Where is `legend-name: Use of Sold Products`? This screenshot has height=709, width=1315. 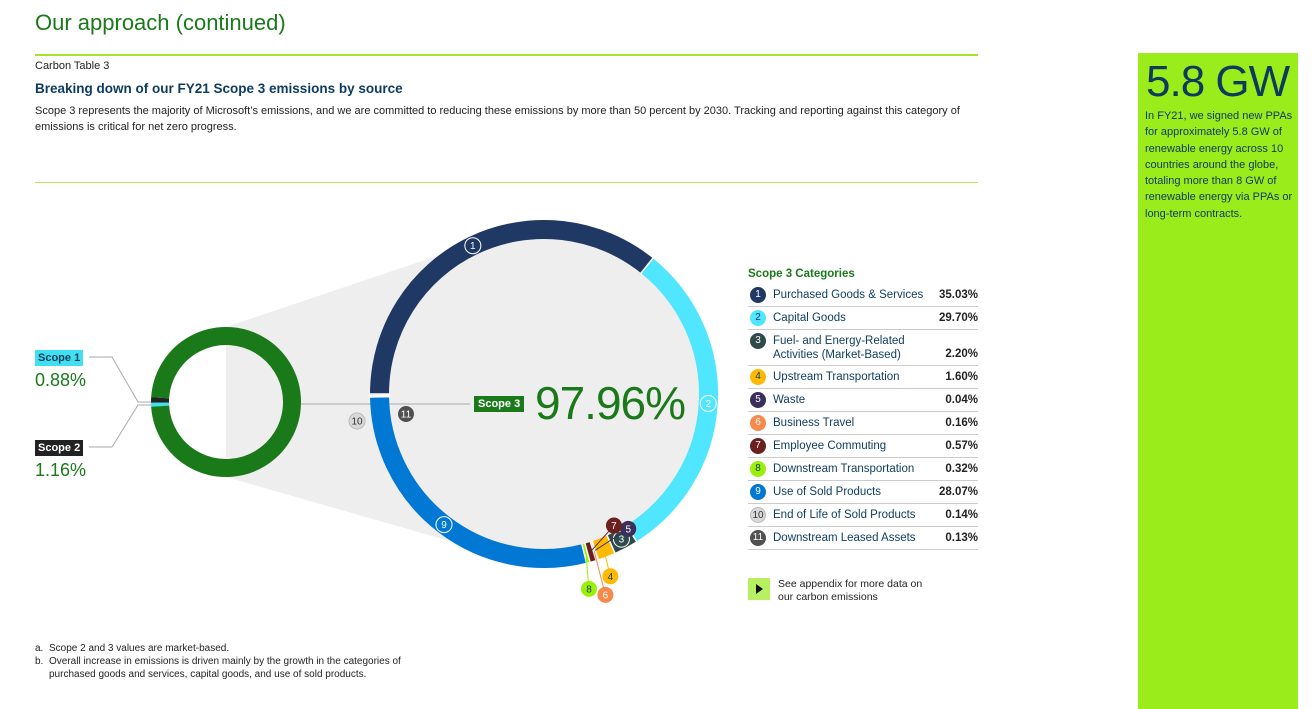 legend-name: Use of Sold Products is located at coordinates (827, 492).